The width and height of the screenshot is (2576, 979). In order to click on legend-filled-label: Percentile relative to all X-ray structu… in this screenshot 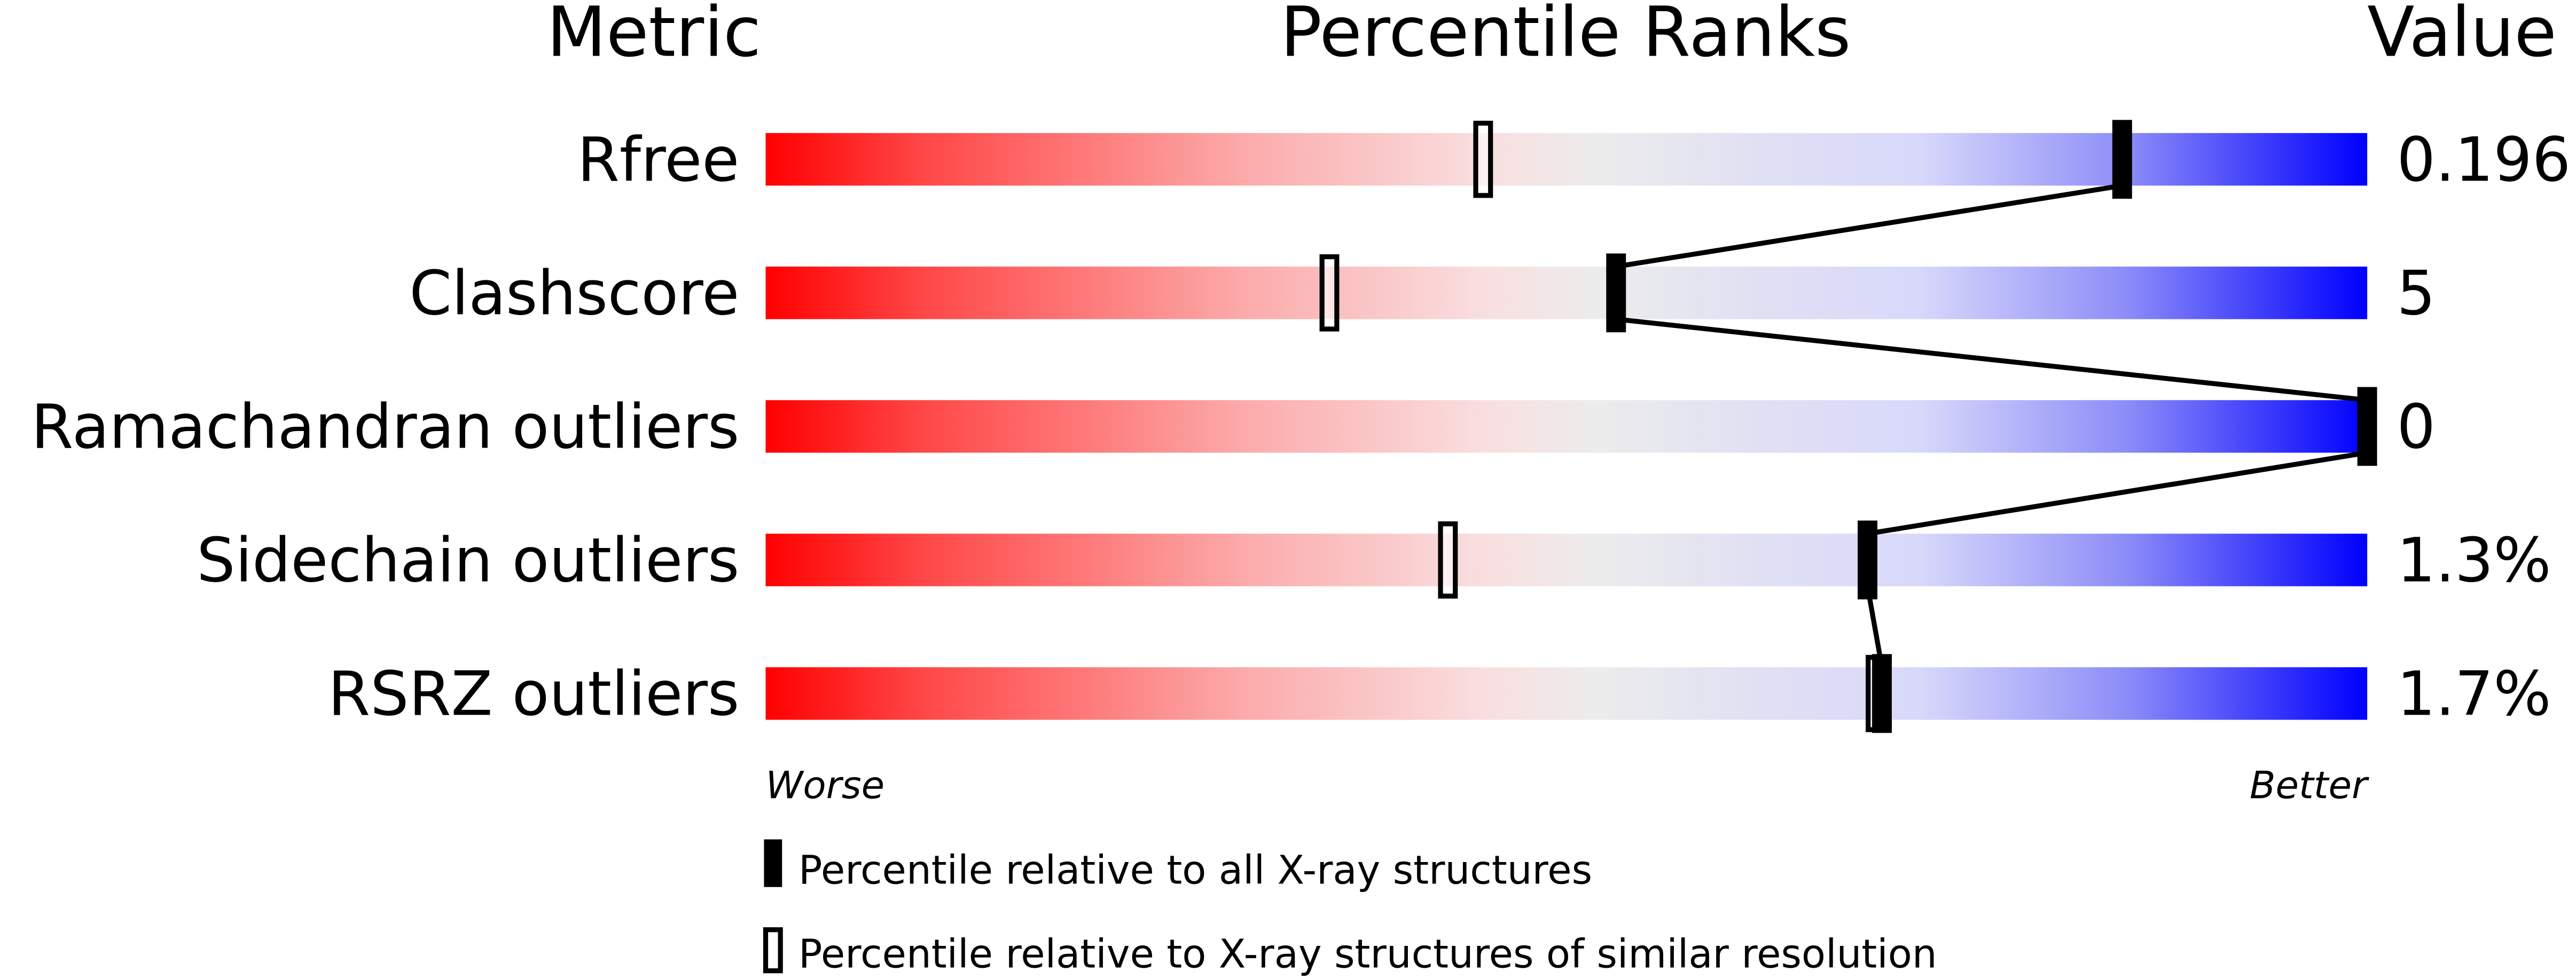, I will do `click(1195, 871)`.